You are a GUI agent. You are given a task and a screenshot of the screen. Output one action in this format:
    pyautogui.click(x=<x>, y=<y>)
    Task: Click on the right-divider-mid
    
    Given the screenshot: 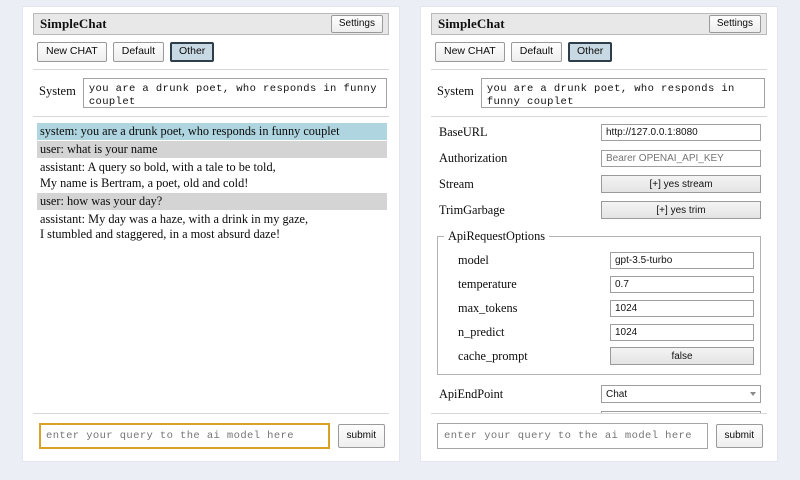 What is the action you would take?
    pyautogui.click(x=599, y=116)
    